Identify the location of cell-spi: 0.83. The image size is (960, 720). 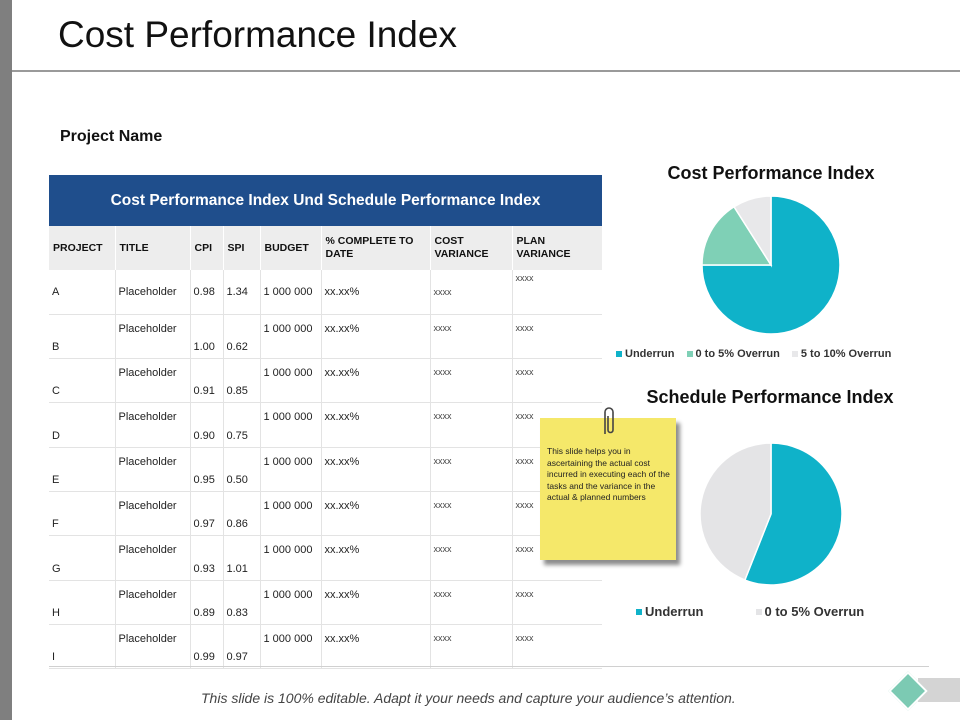
(242, 602).